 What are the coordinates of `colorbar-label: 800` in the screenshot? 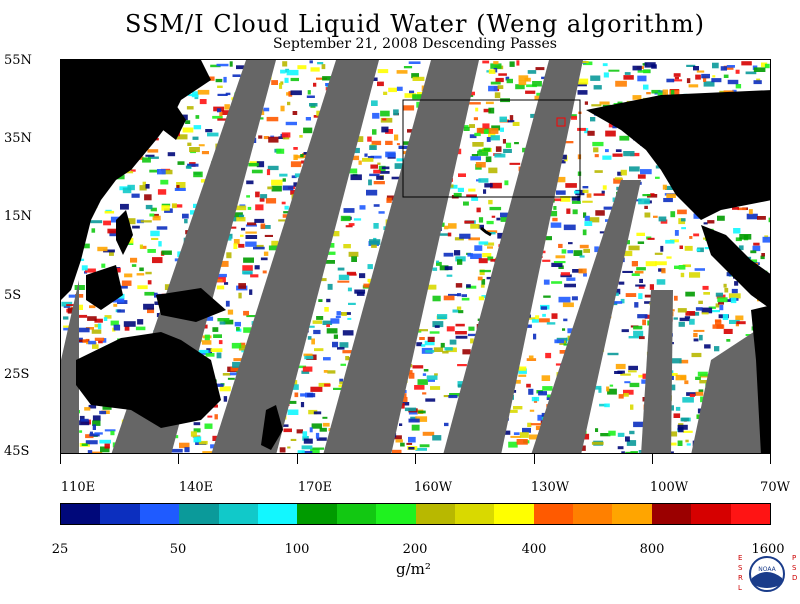 It's located at (652, 549).